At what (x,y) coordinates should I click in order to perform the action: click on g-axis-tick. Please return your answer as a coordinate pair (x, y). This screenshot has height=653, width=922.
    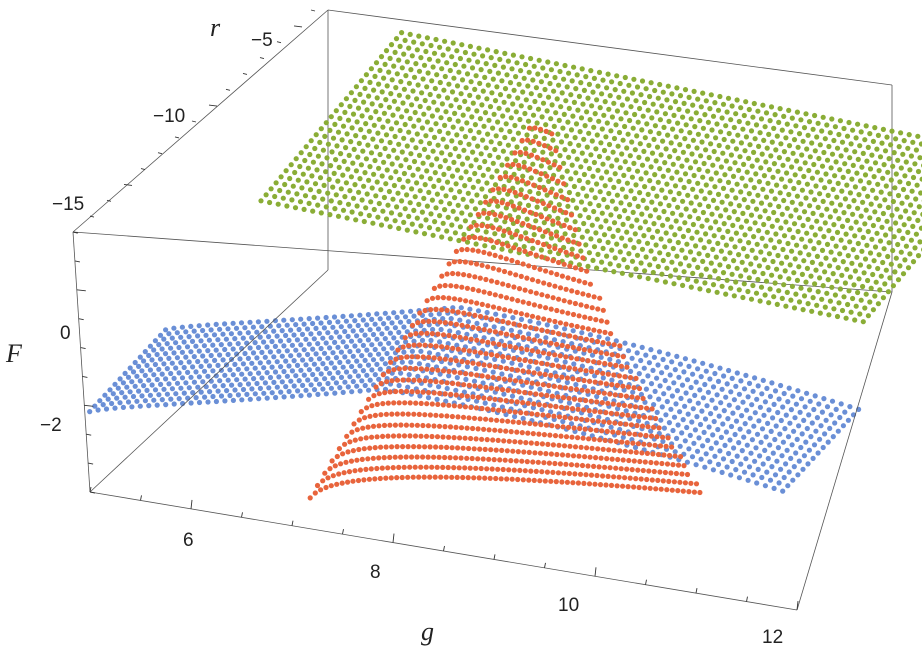
    Looking at the image, I should click on (494, 557).